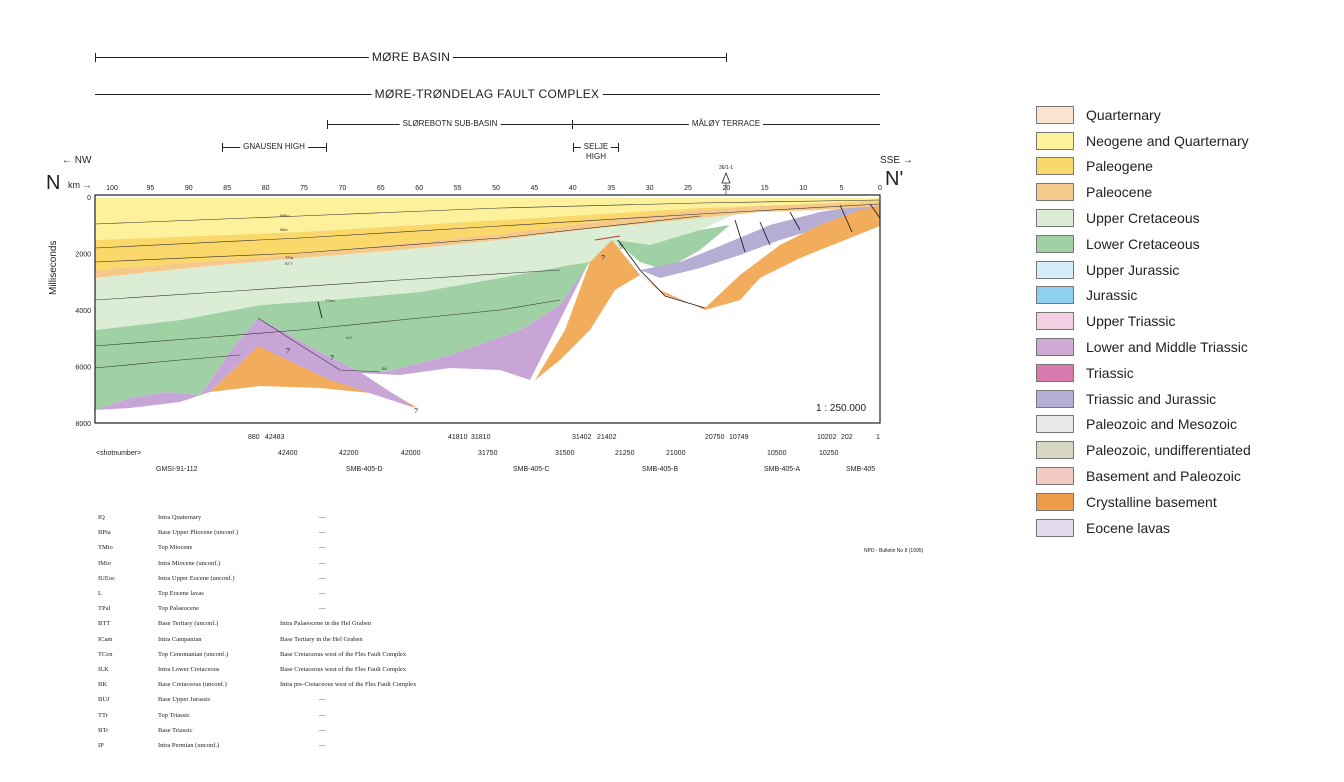 This screenshot has width=1344, height=782. Describe the element at coordinates (104, 563) in the screenshot. I see `horizon-code: IMio` at that location.